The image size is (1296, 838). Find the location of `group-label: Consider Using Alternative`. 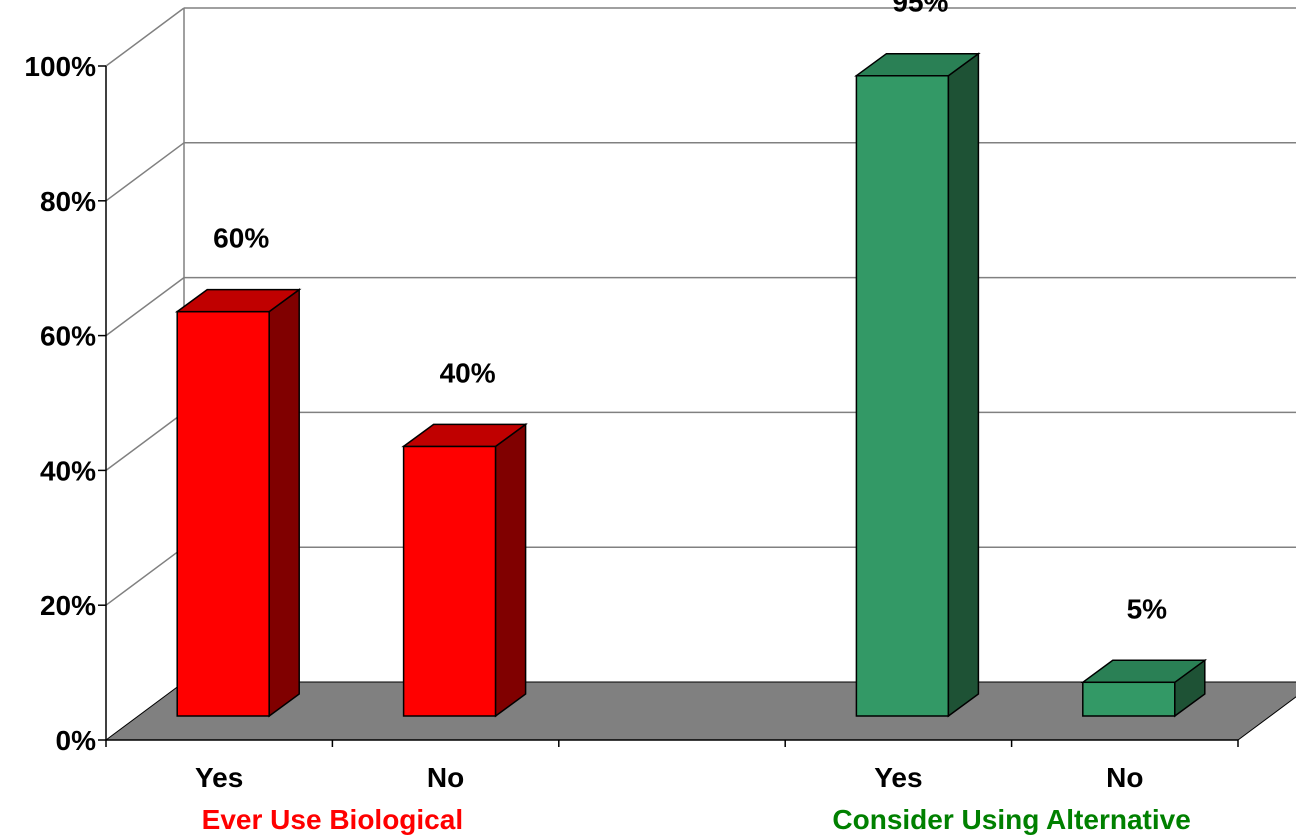

group-label: Consider Using Alternative is located at coordinates (1011, 819).